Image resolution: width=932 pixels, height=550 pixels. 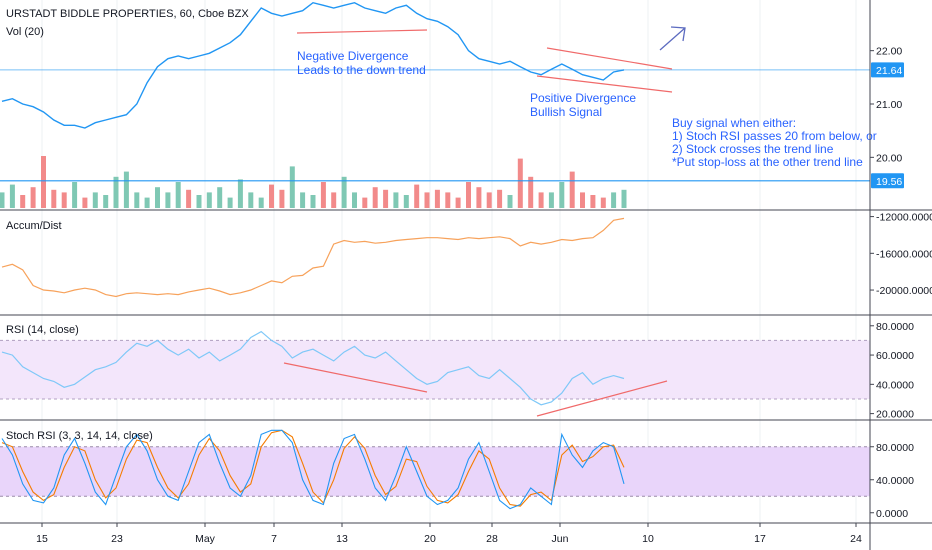 I want to click on annotation-negative-divergence-line1: Negative Divergence, so click(x=353, y=56).